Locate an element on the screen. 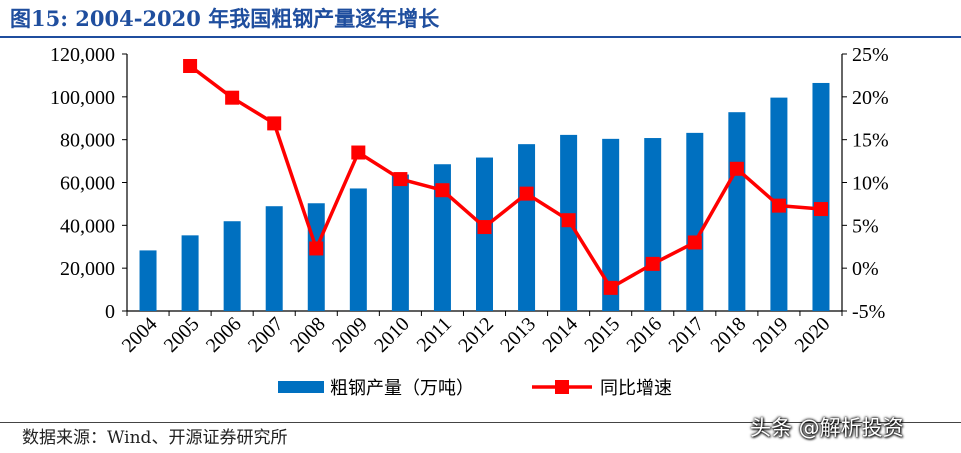  right-axis-tick-label: 15% is located at coordinates (870, 141).